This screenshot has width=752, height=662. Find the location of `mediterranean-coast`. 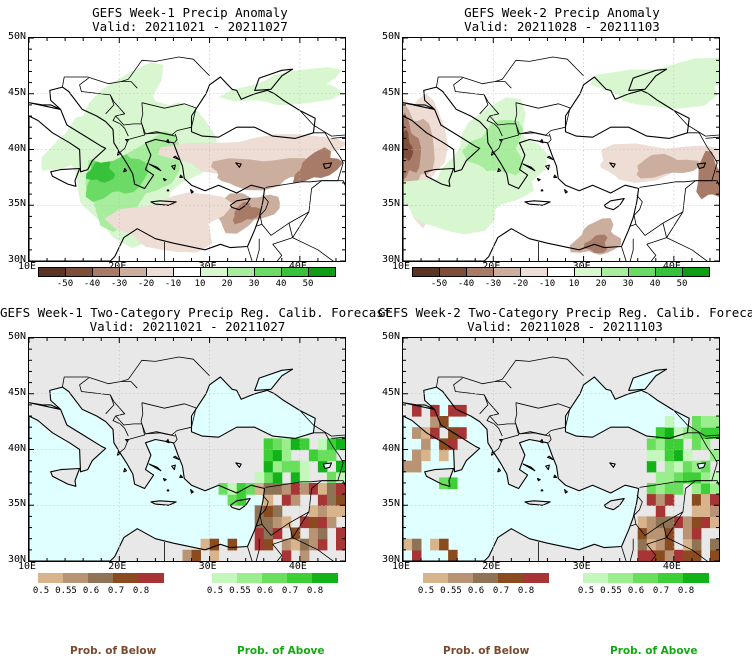

mediterranean-coast is located at coordinates (521, 173).